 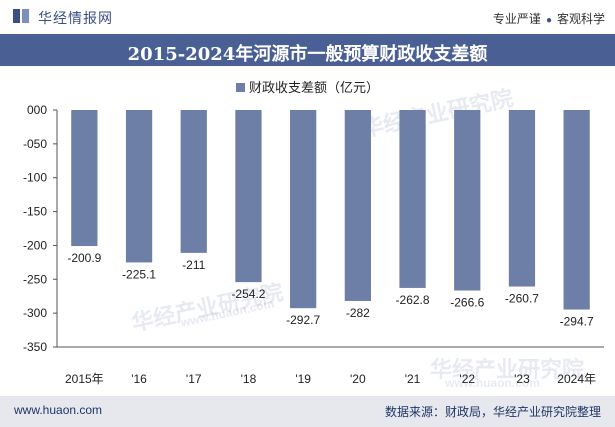 I want to click on bar-value-label: -266.6, so click(x=467, y=303).